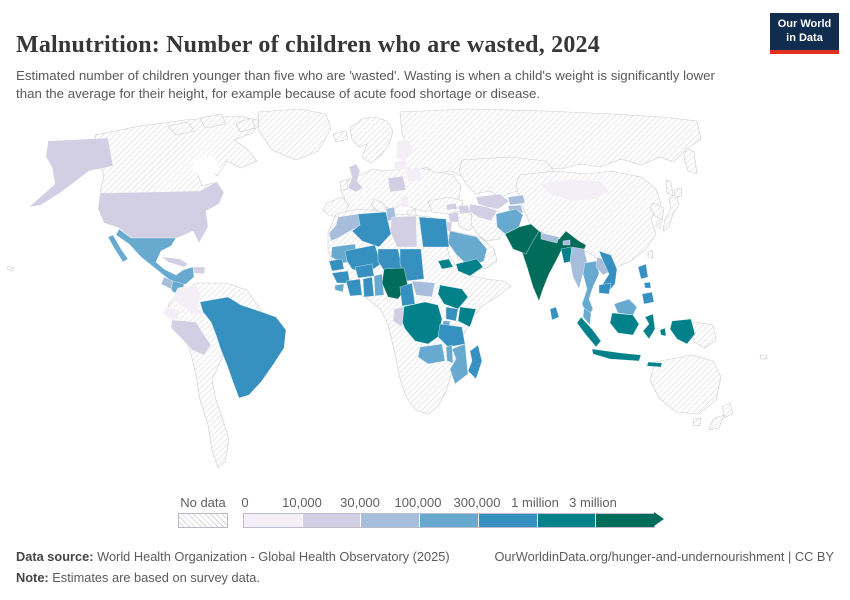 The width and height of the screenshot is (850, 600). What do you see at coordinates (727, 410) in the screenshot?
I see `country-new-zealand` at bounding box center [727, 410].